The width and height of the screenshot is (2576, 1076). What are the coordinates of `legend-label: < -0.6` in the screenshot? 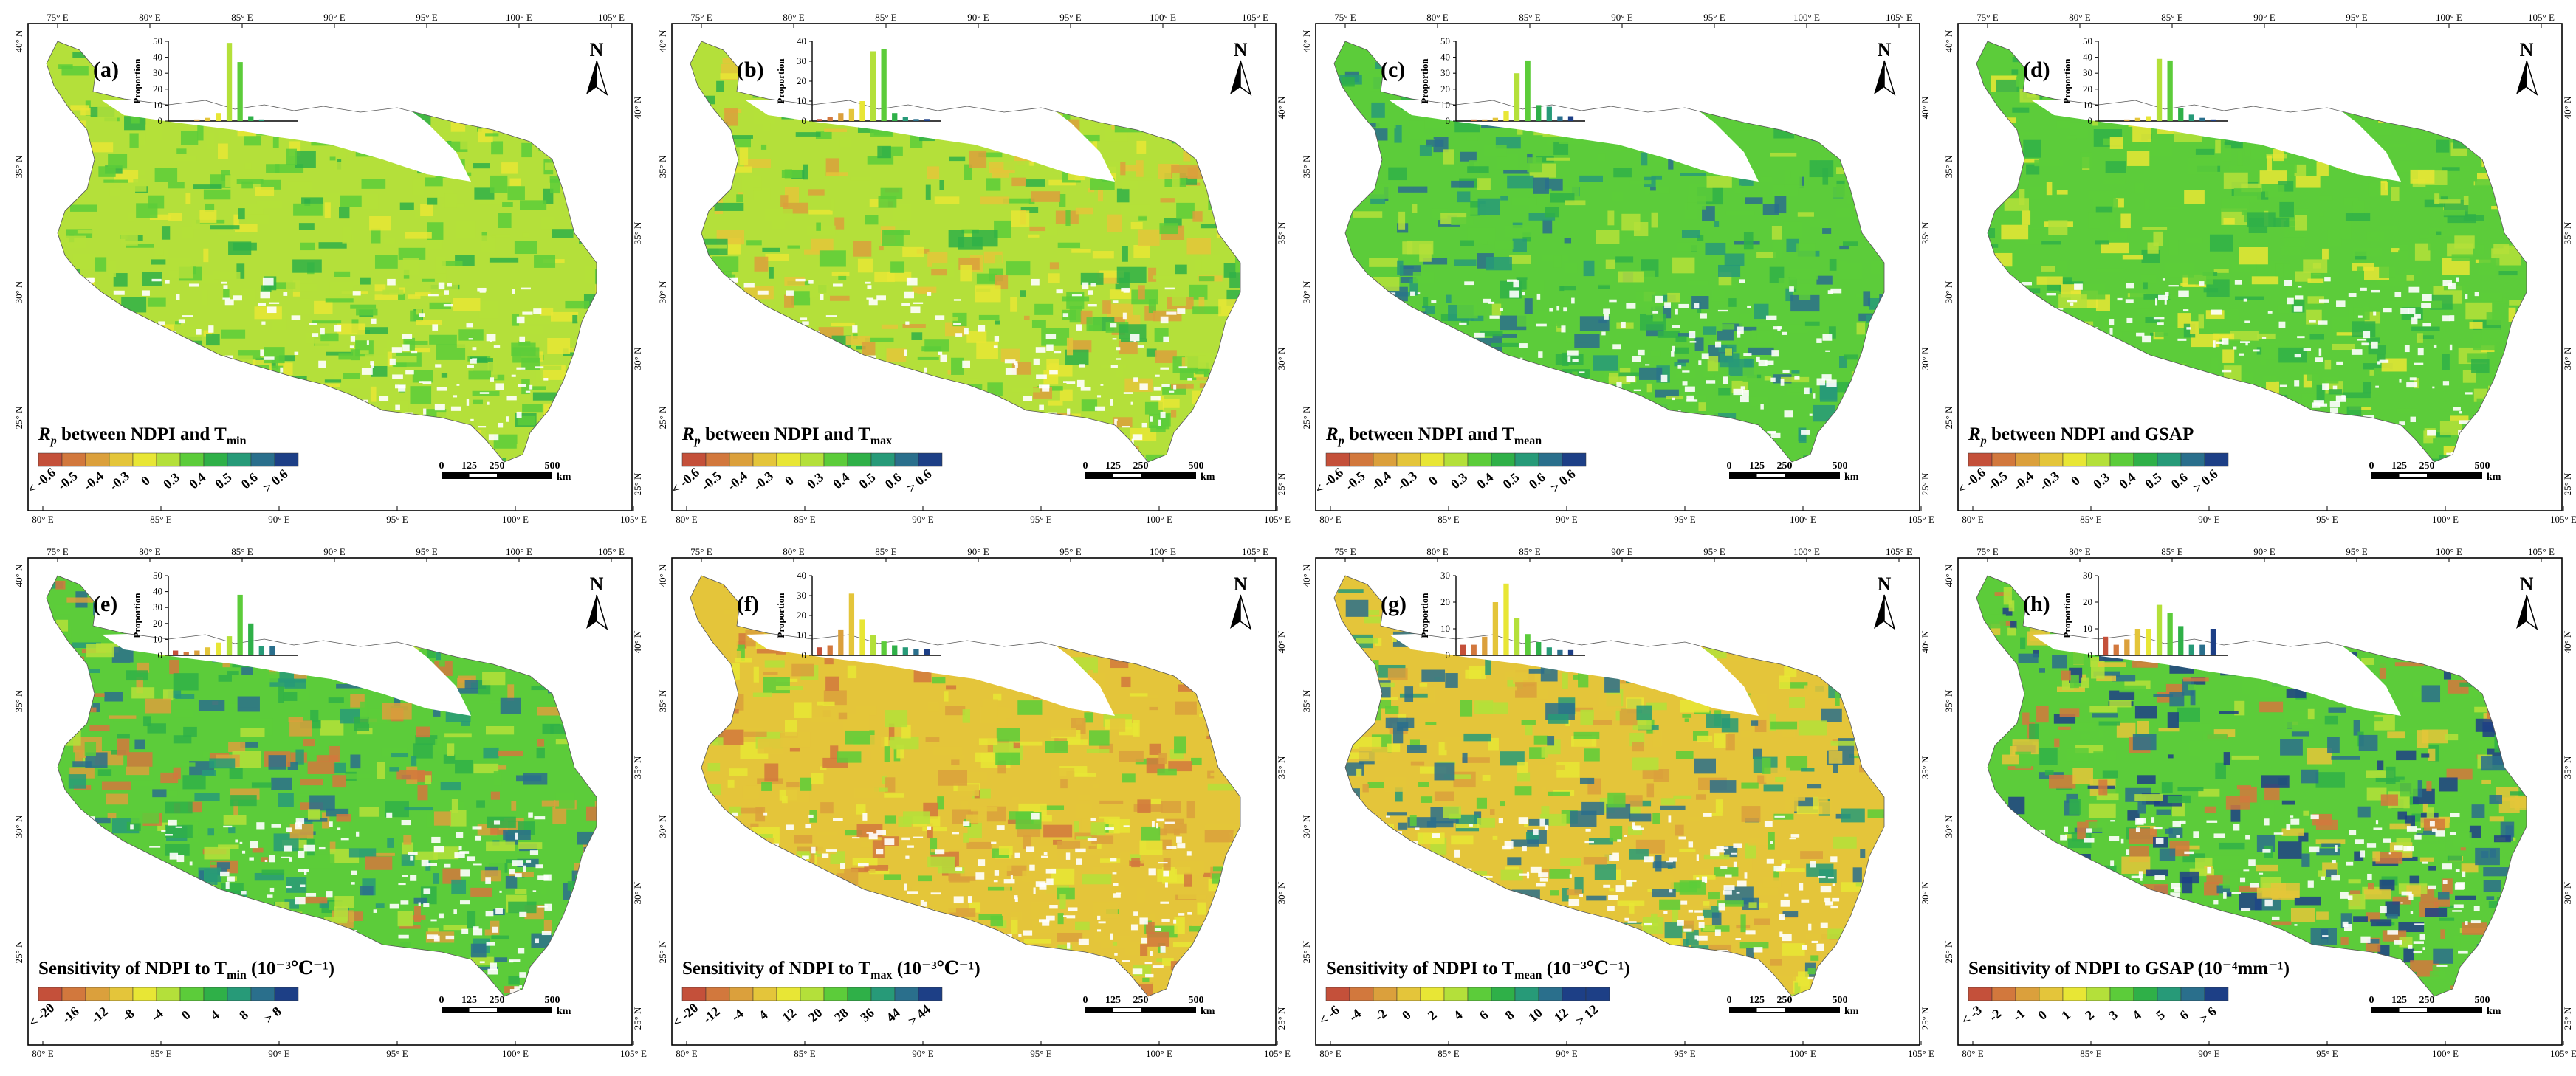 It's located at (1329, 481).